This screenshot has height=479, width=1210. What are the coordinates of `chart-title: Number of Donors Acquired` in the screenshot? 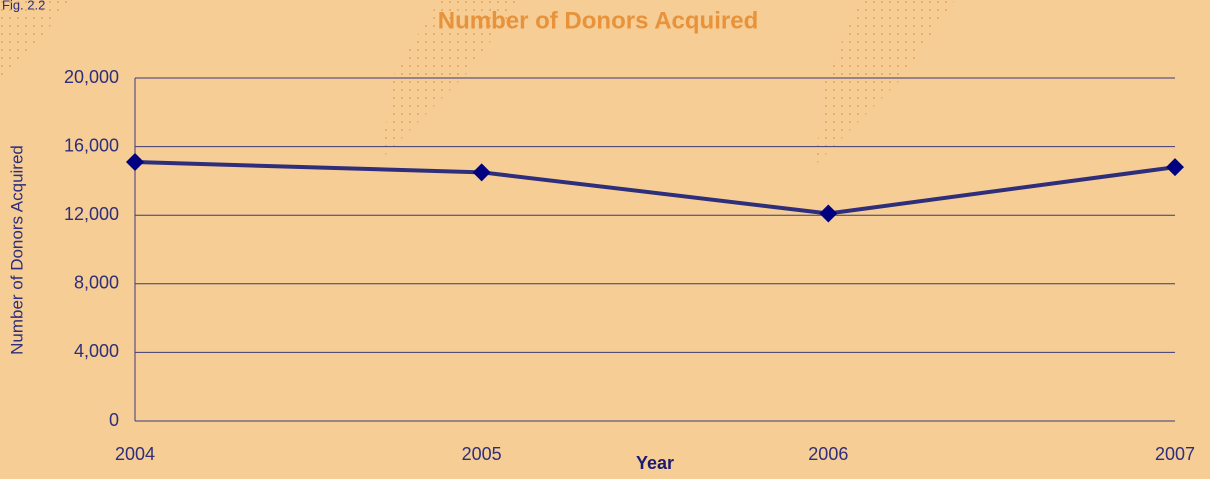 It's located at (598, 20).